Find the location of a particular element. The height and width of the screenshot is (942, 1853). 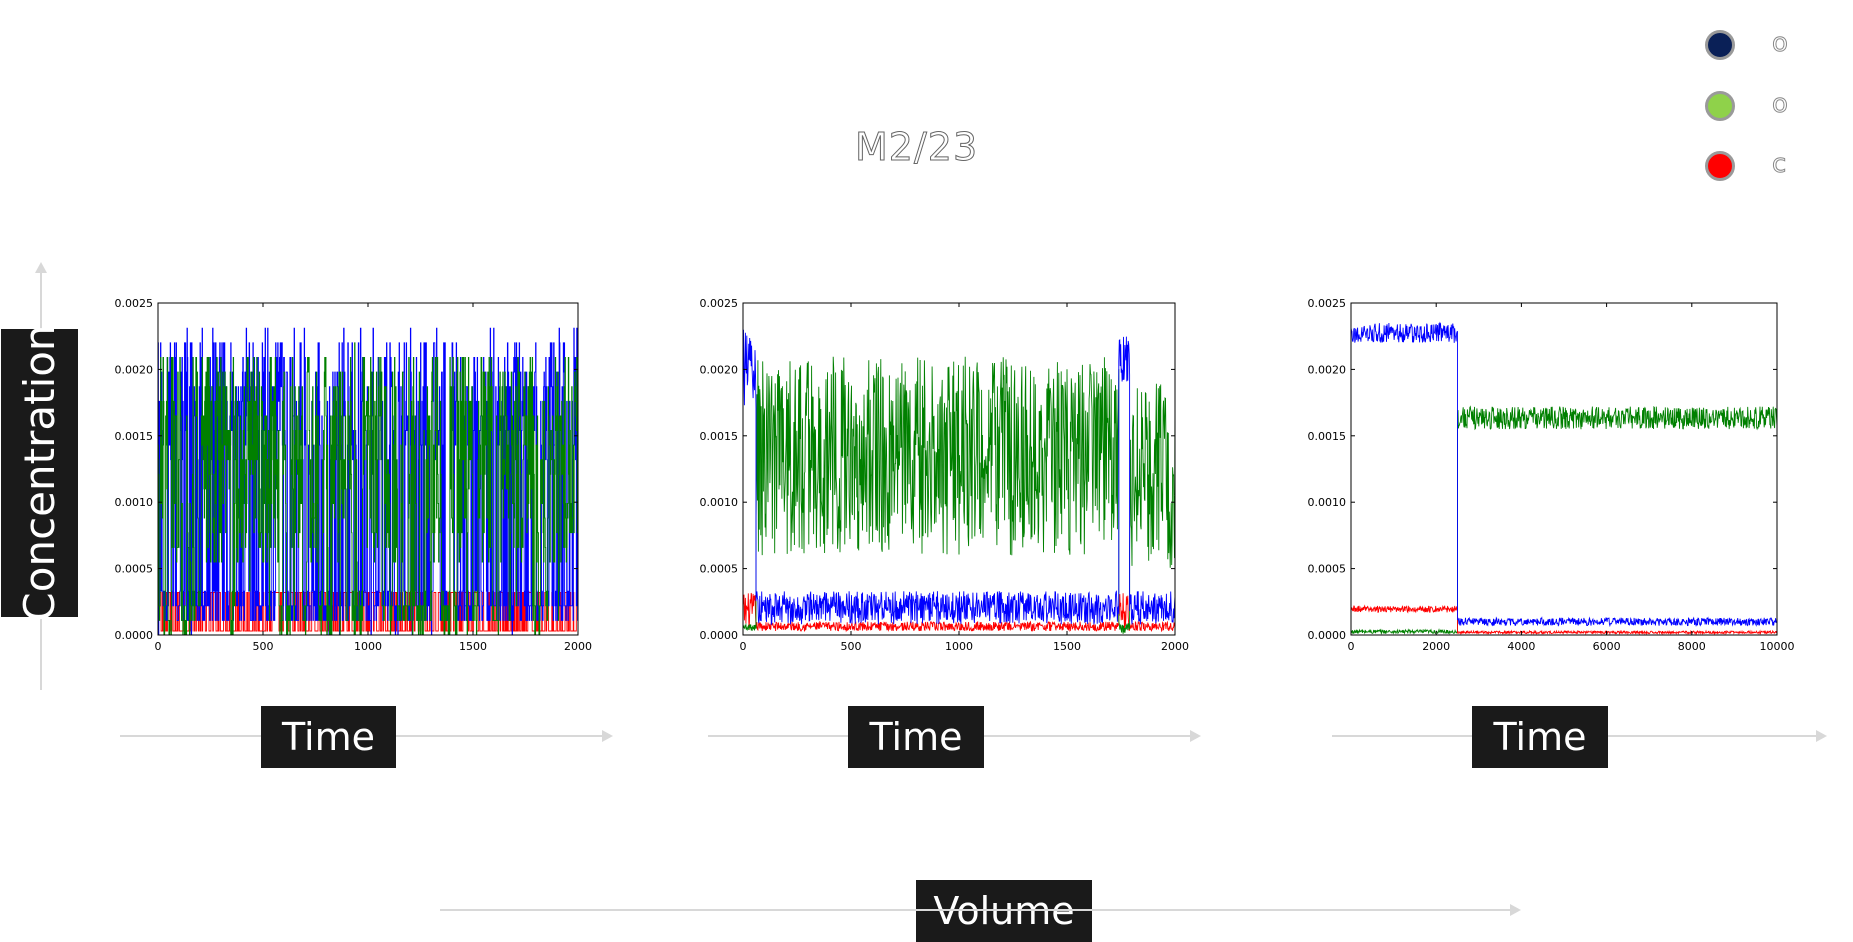

y-axis-label-box: Concentration is located at coordinates (39, 473).